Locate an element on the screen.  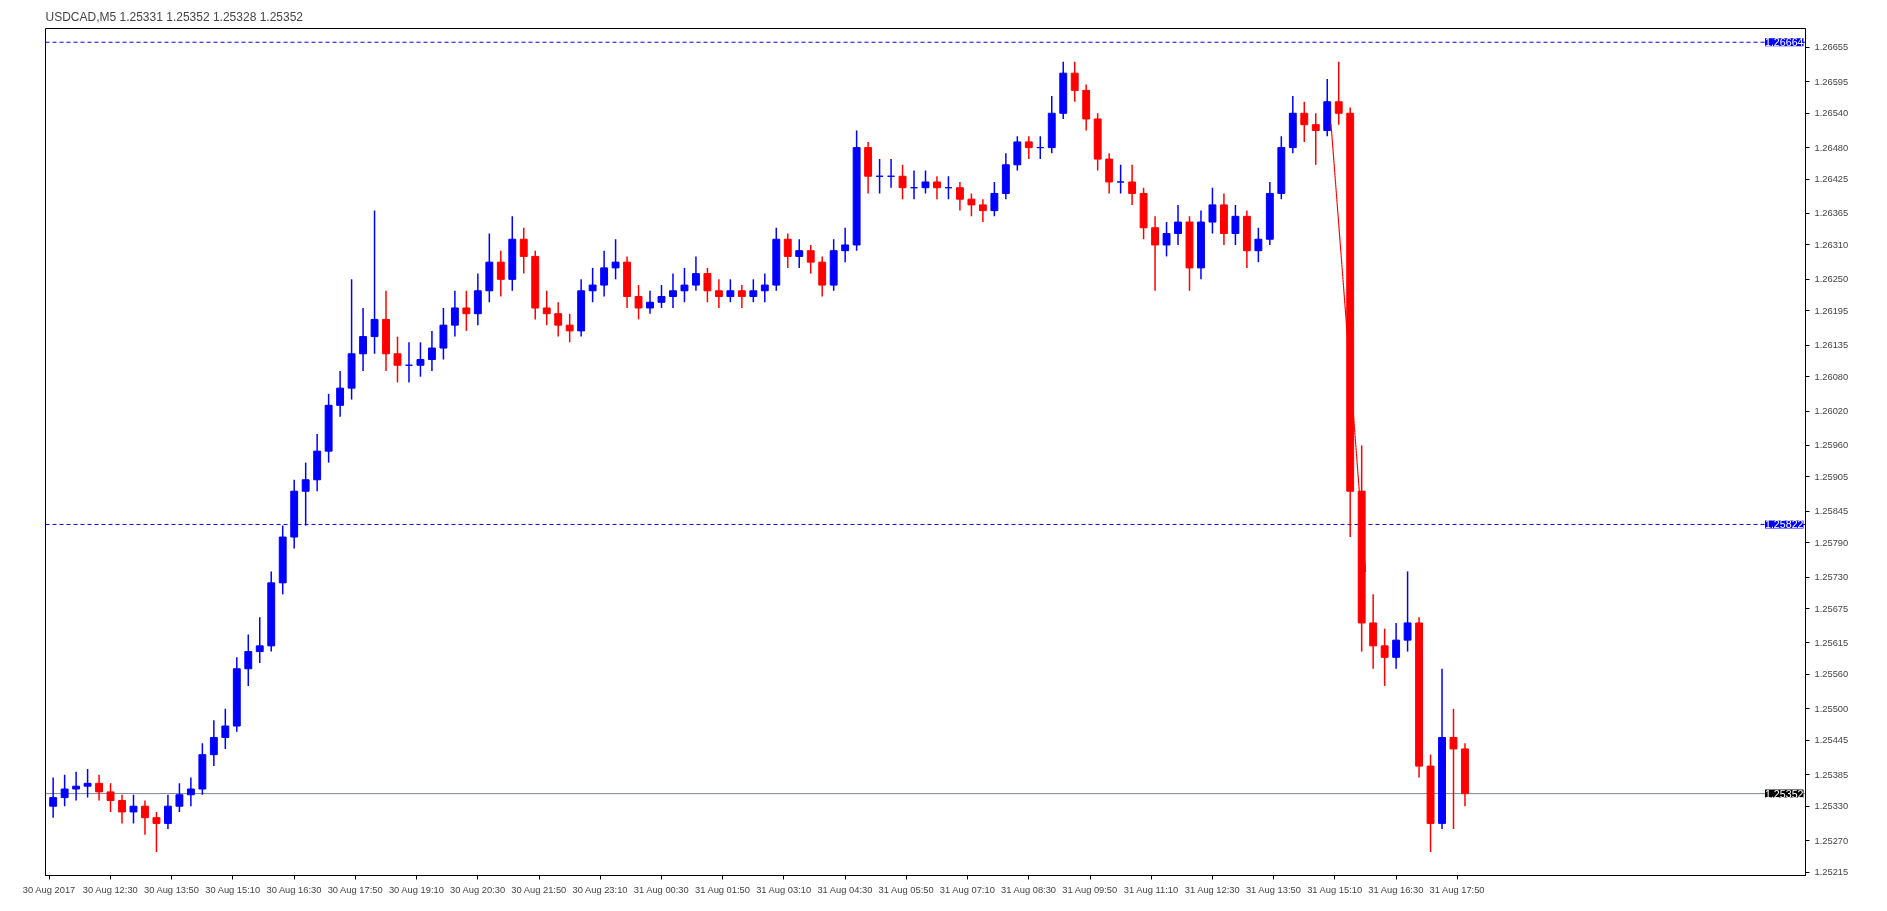
x-tick-label: 30 Aug 21:50 is located at coordinates (539, 889).